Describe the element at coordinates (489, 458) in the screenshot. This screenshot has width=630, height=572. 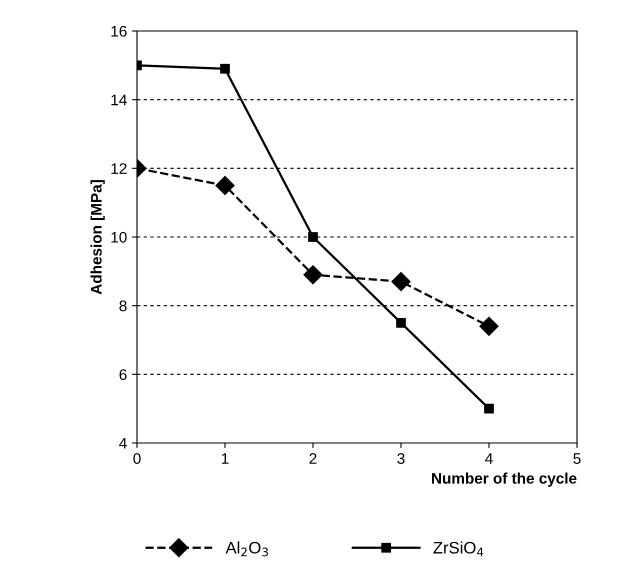
I see `x-tick-label: 4` at that location.